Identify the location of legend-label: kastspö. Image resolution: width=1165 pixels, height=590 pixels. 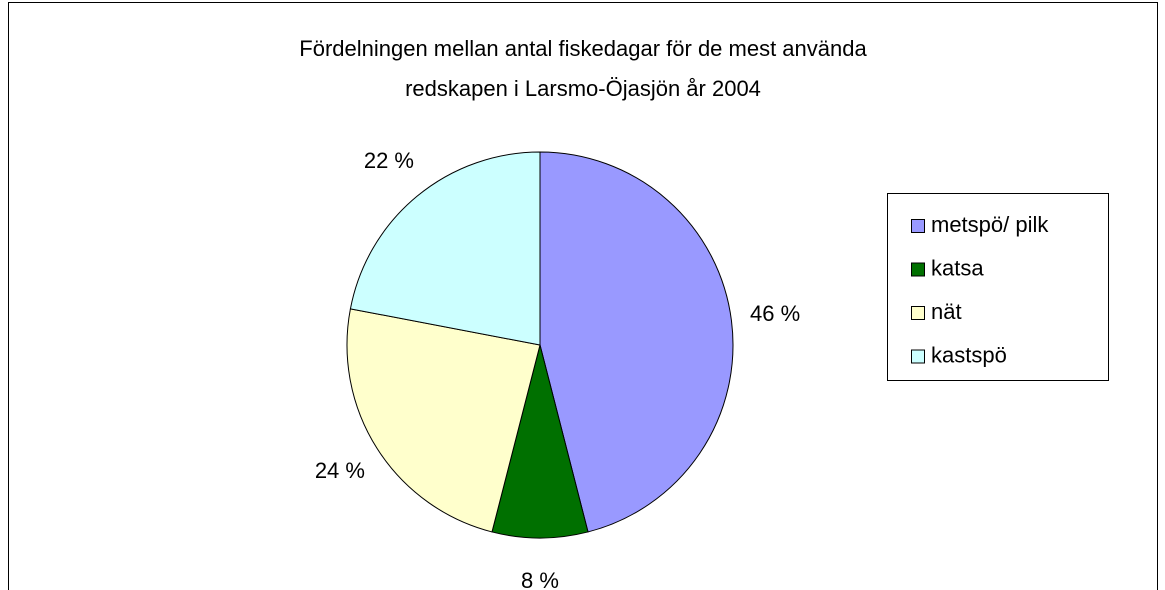
(969, 354).